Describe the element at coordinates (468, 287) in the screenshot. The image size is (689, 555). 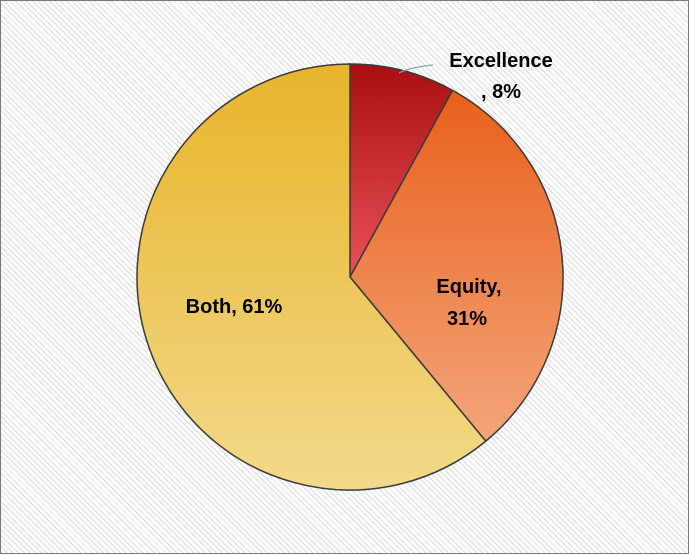
I see `slice-label-equity-name: Equity,` at that location.